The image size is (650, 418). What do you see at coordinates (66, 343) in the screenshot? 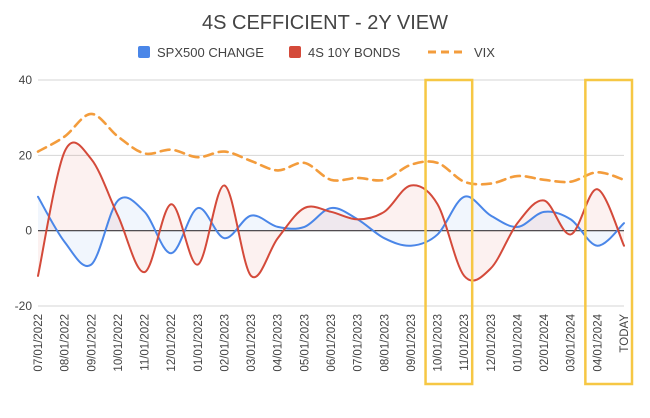
I see `x-tick-label: 08/01/2022` at bounding box center [66, 343].